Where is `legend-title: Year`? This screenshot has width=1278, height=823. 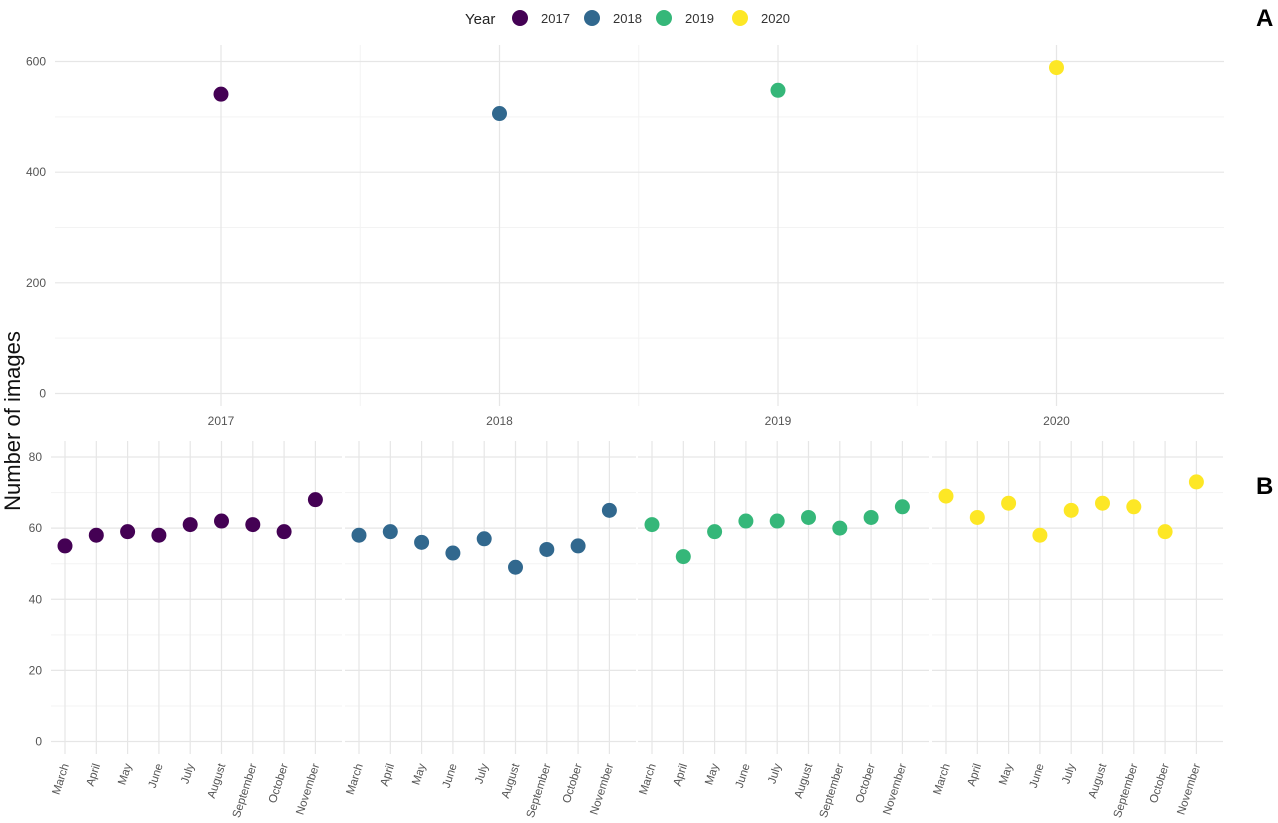
legend-title: Year is located at coordinates (480, 19).